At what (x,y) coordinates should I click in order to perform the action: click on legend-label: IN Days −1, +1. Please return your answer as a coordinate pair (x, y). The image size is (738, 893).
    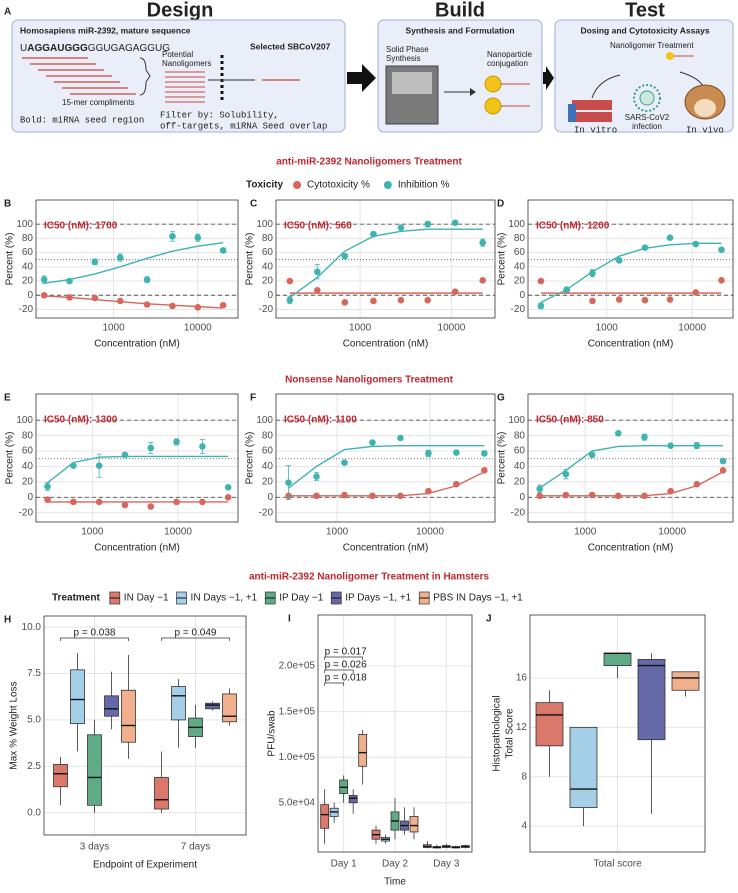
    Looking at the image, I should click on (224, 598).